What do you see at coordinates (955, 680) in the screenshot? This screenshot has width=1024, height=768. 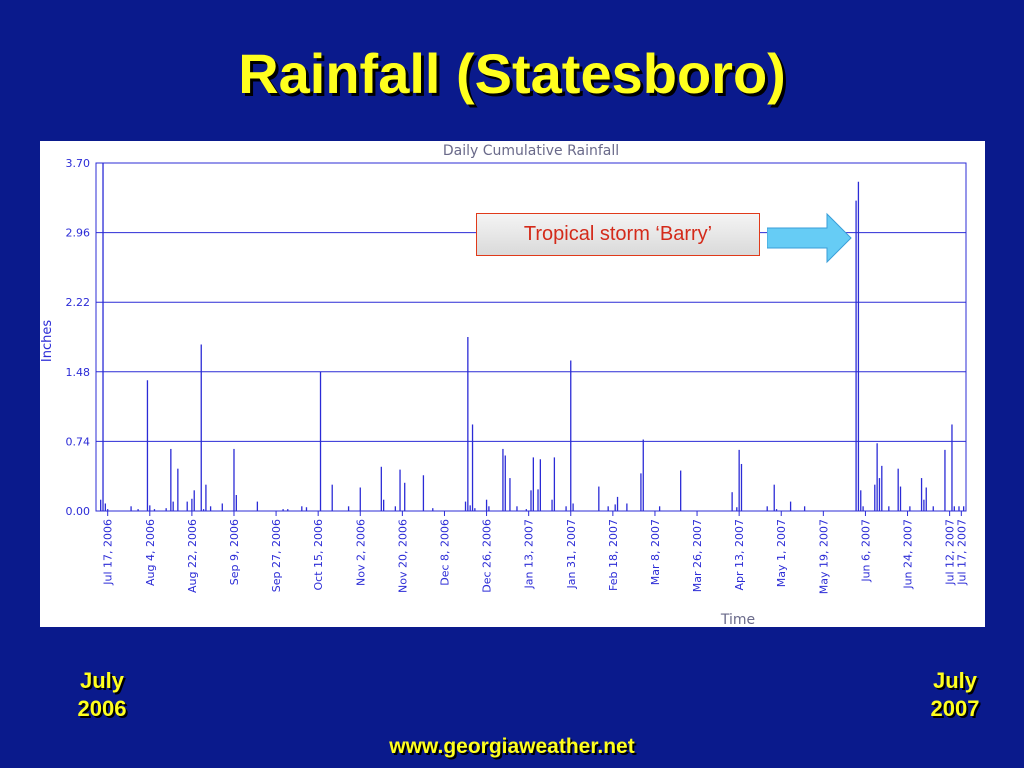 I see `end-month: July` at bounding box center [955, 680].